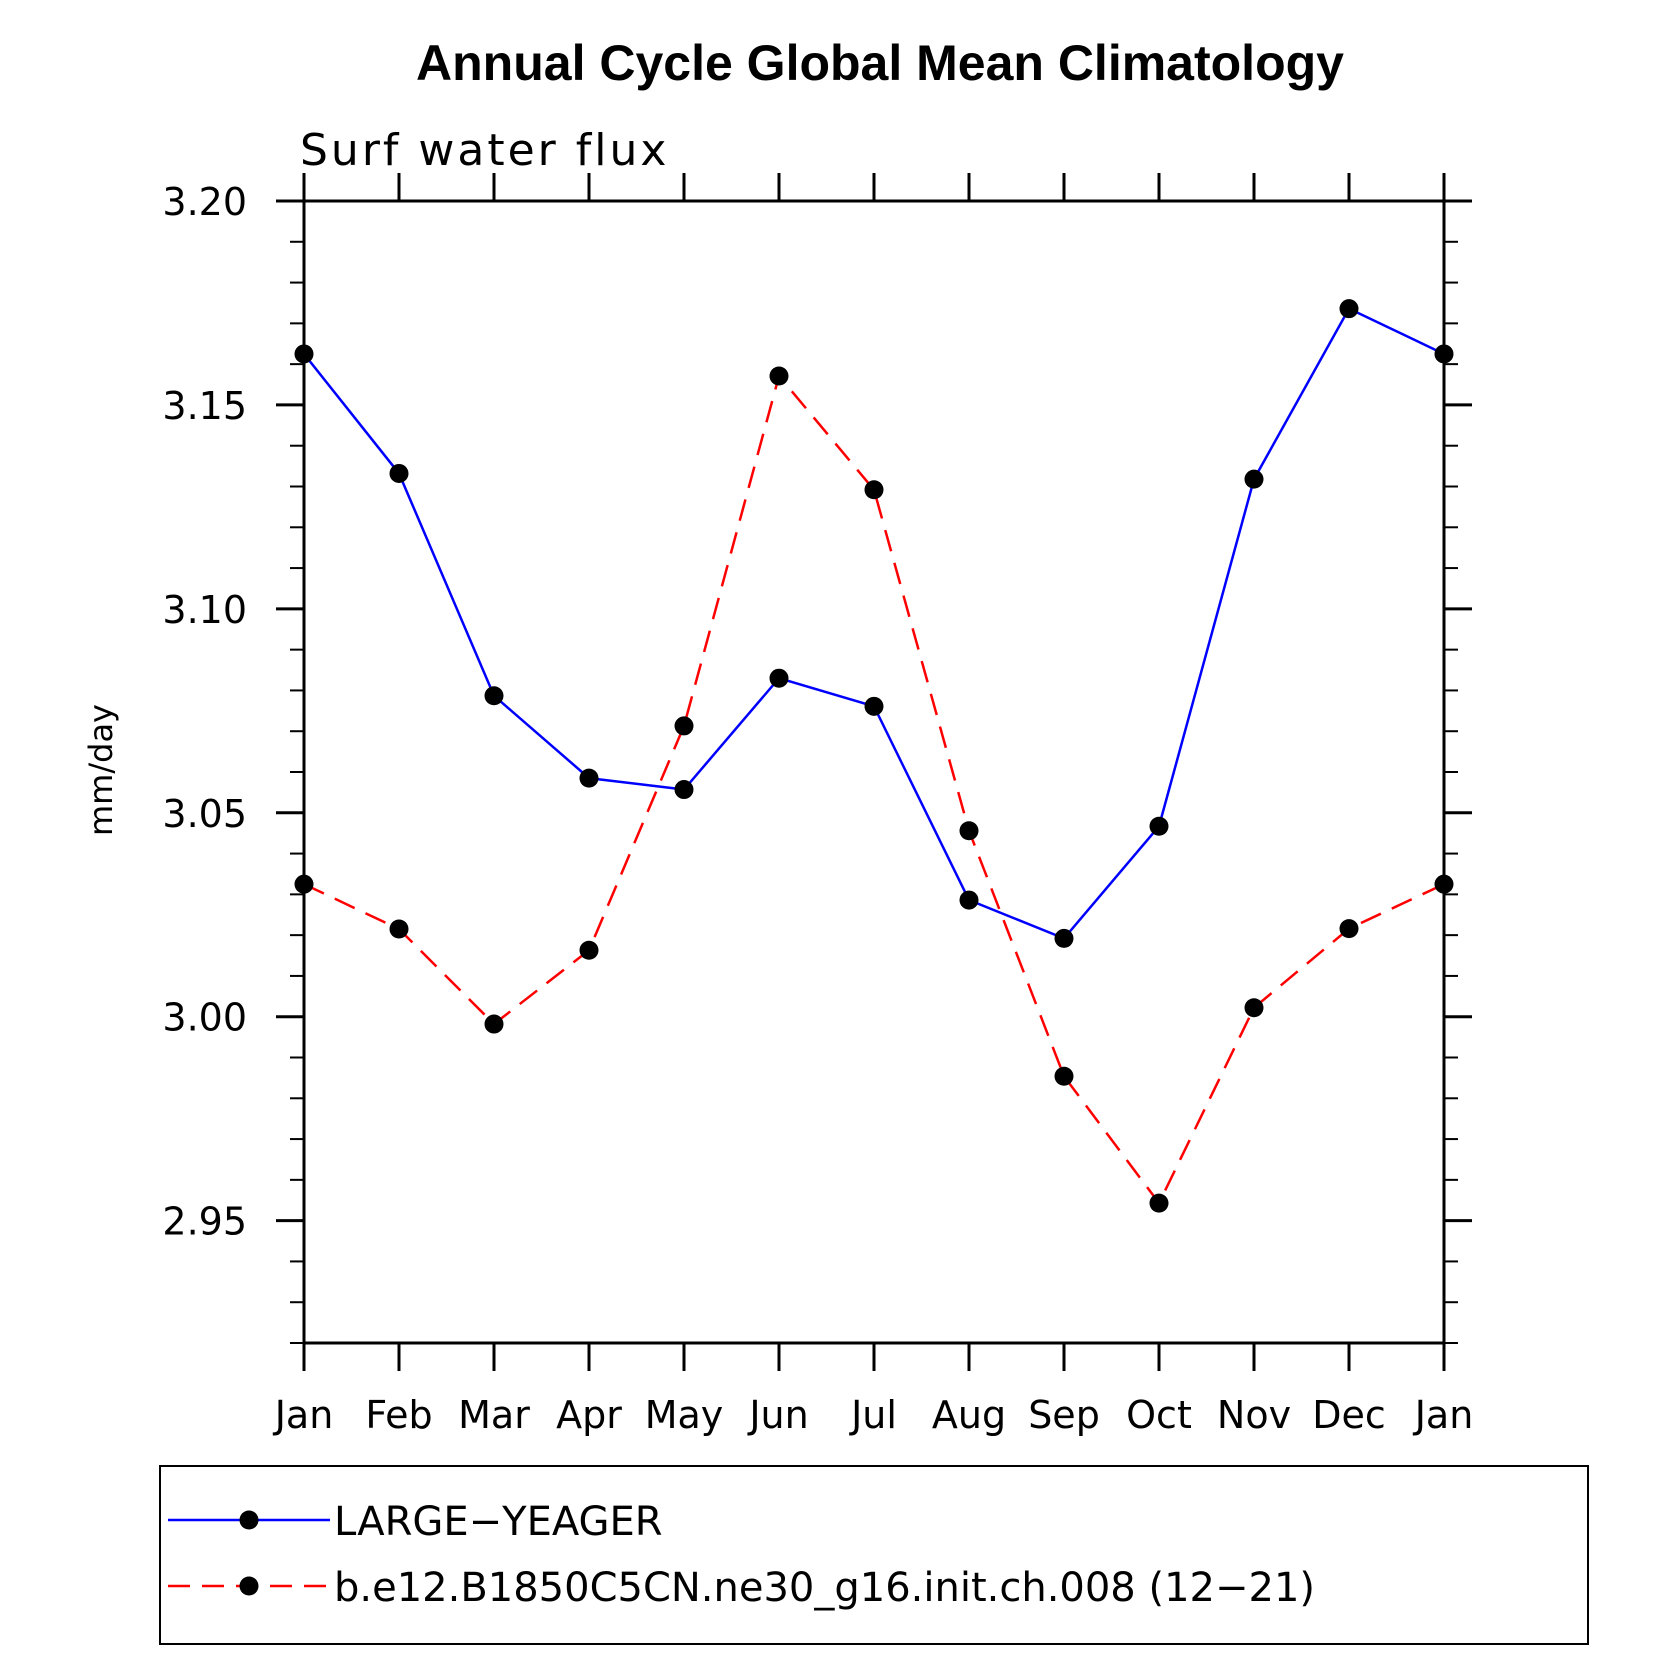 This screenshot has width=1653, height=1653. I want to click on x-tick-label: Mar, so click(494, 1415).